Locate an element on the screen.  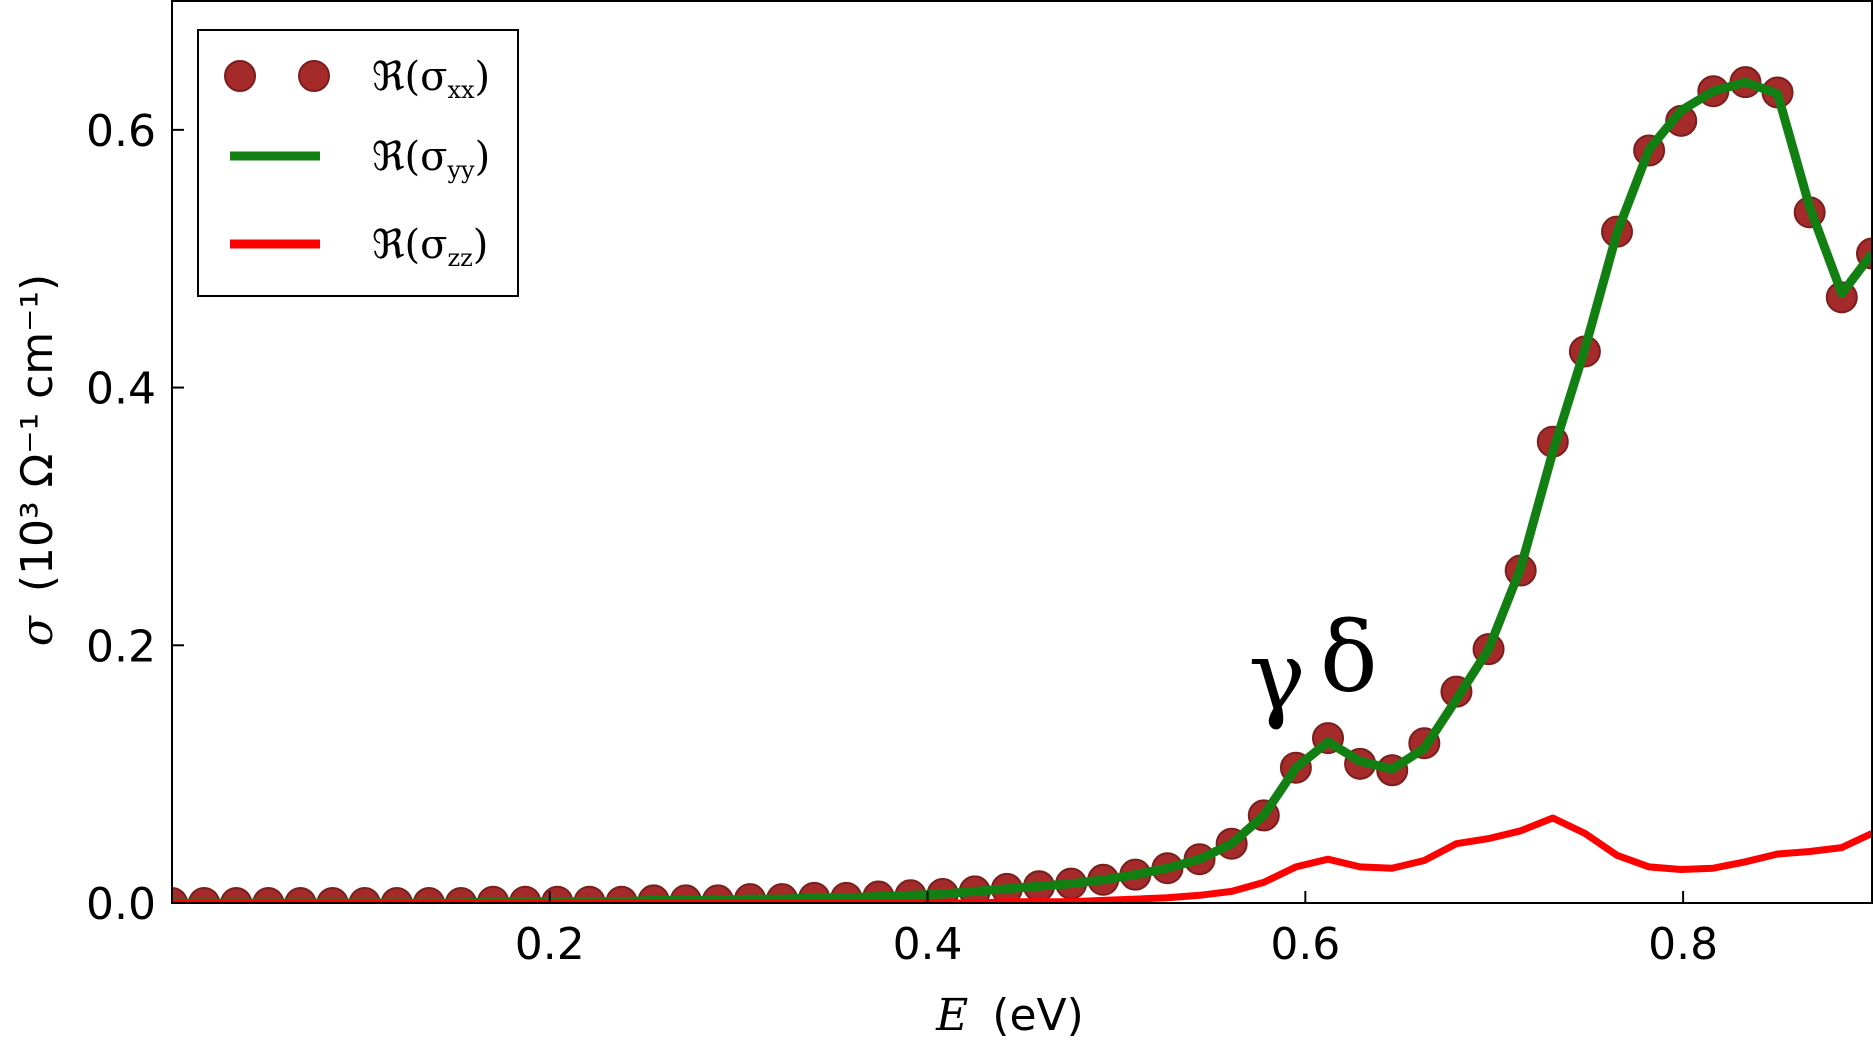
legend: ℜ(σxx) ℜ(σyy) ℜ(σzz) is located at coordinates (358, 163).